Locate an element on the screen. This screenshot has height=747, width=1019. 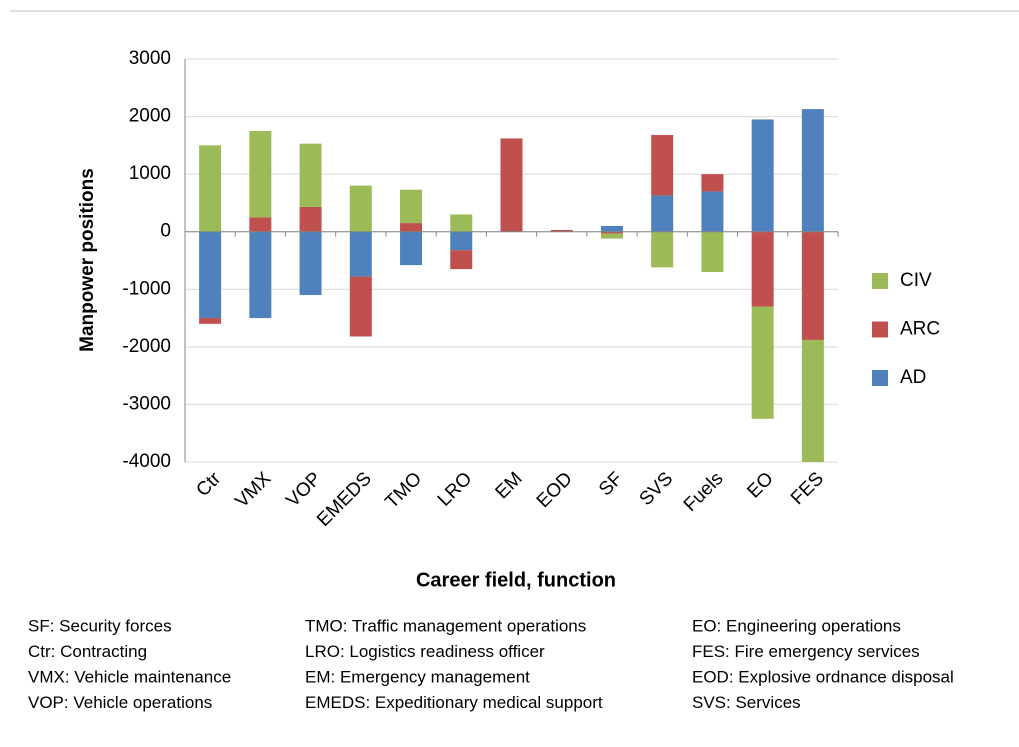
y-axis-label: Manpower positions is located at coordinates (87, 260).